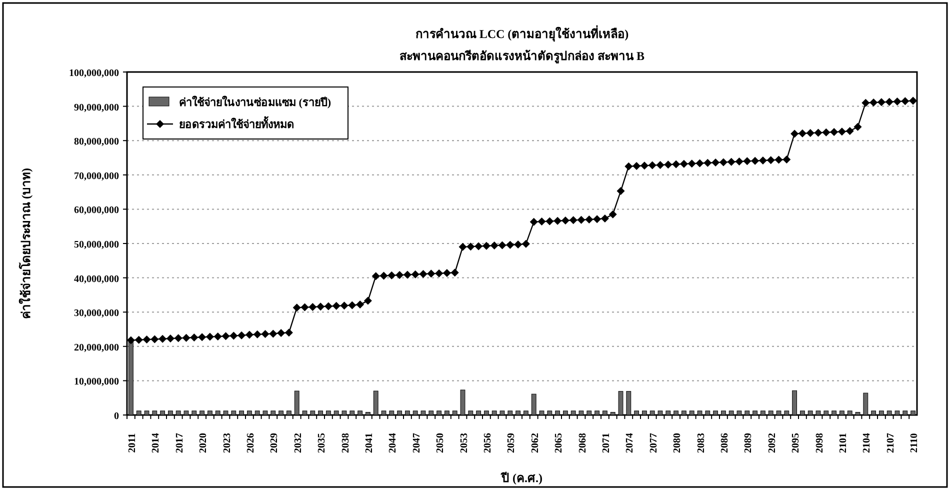  I want to click on legend-label: ค่าใช้จ่ายในงานซ่อมแซม (รายปี), so click(255, 102).